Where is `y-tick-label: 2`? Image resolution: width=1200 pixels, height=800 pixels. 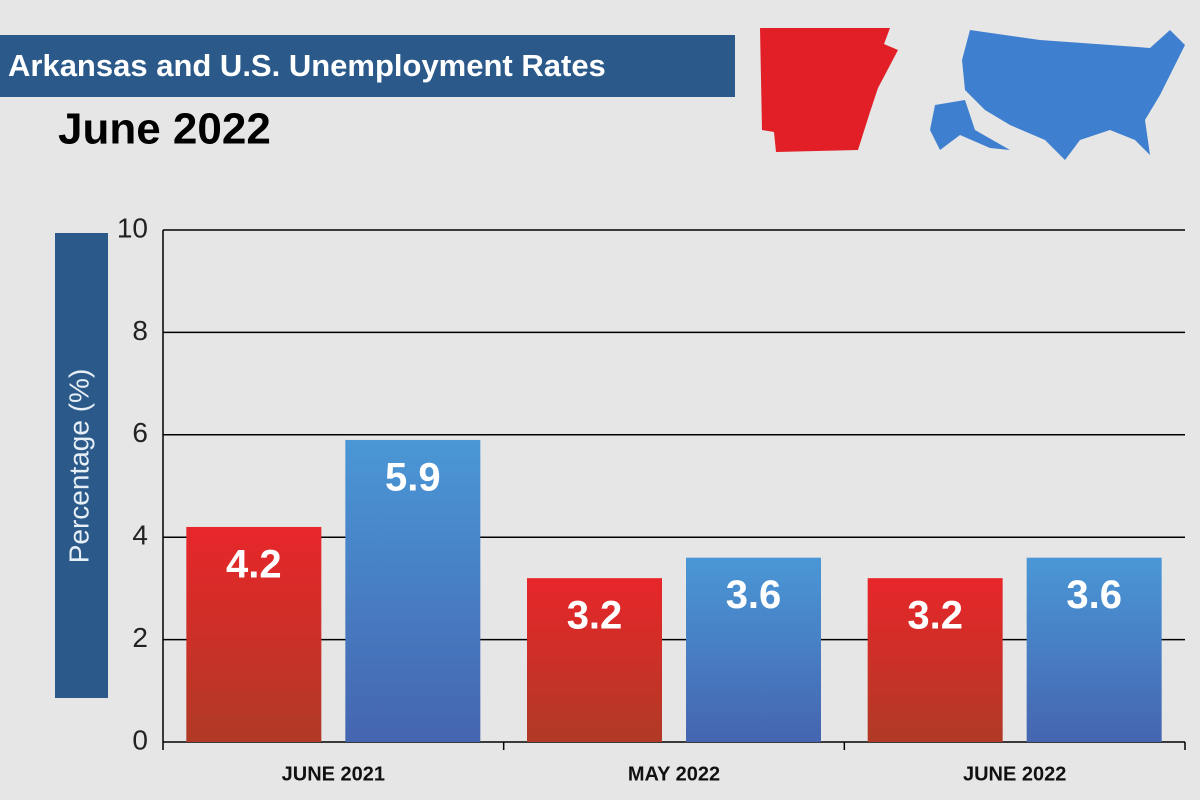 y-tick-label: 2 is located at coordinates (140, 637).